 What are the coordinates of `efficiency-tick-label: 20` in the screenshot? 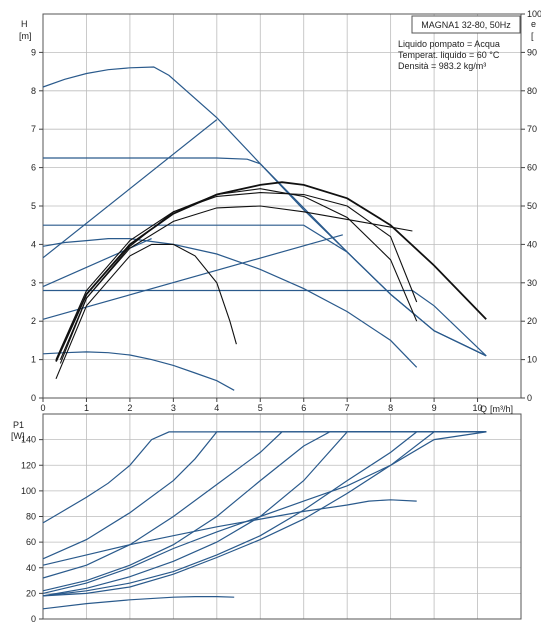 It's located at (532, 321).